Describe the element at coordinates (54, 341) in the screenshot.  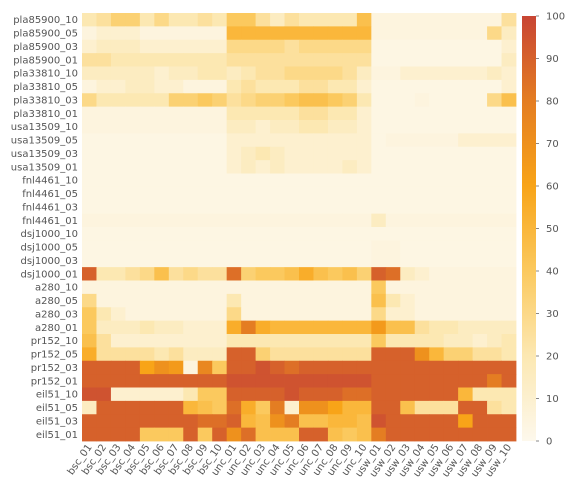
I see `row-label: pr152_10` at that location.